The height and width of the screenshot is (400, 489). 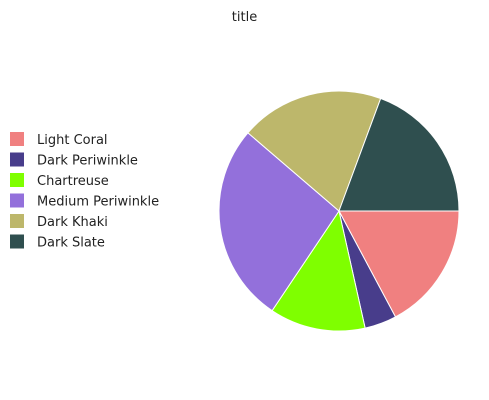 What do you see at coordinates (72, 222) in the screenshot?
I see `legend-label: Dark Khaki` at bounding box center [72, 222].